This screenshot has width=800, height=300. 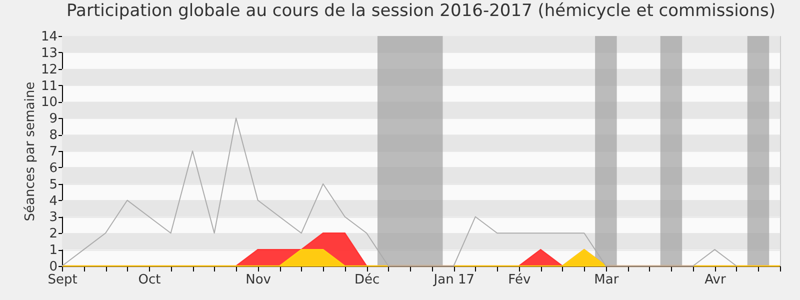 I want to click on y-tick-label: 11, so click(x=49, y=86).